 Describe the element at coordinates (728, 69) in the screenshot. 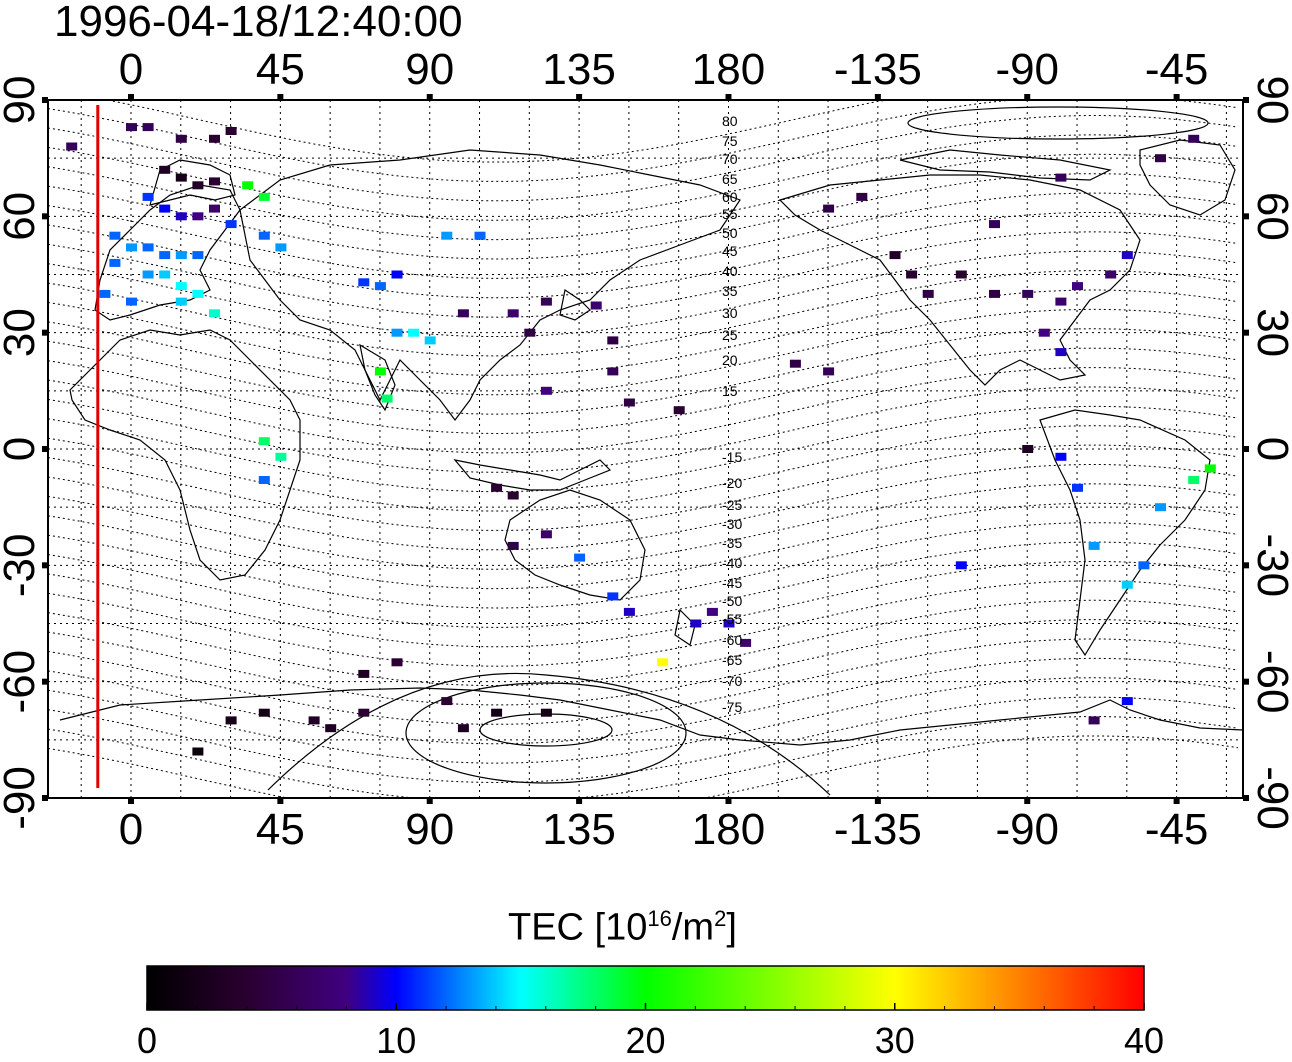

I see `x-tick-label-top: 180` at that location.